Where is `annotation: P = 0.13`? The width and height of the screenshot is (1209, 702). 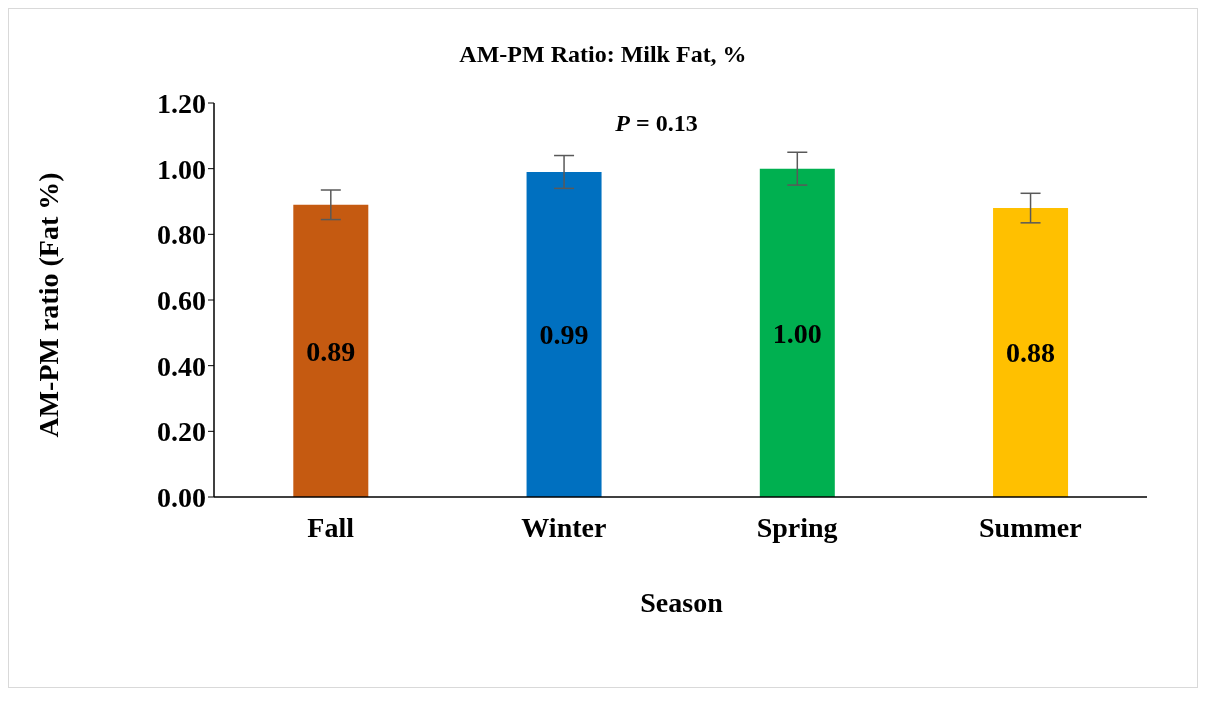 annotation: P = 0.13 is located at coordinates (656, 123).